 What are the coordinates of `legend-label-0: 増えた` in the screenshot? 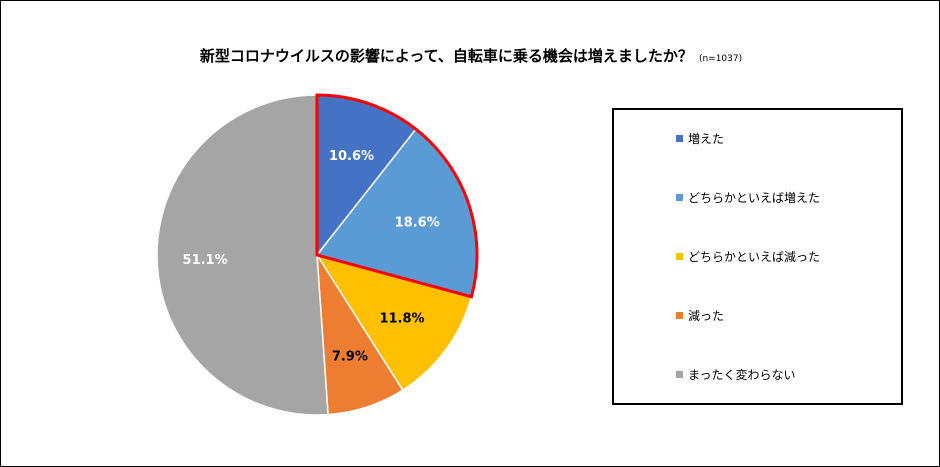 It's located at (706, 138).